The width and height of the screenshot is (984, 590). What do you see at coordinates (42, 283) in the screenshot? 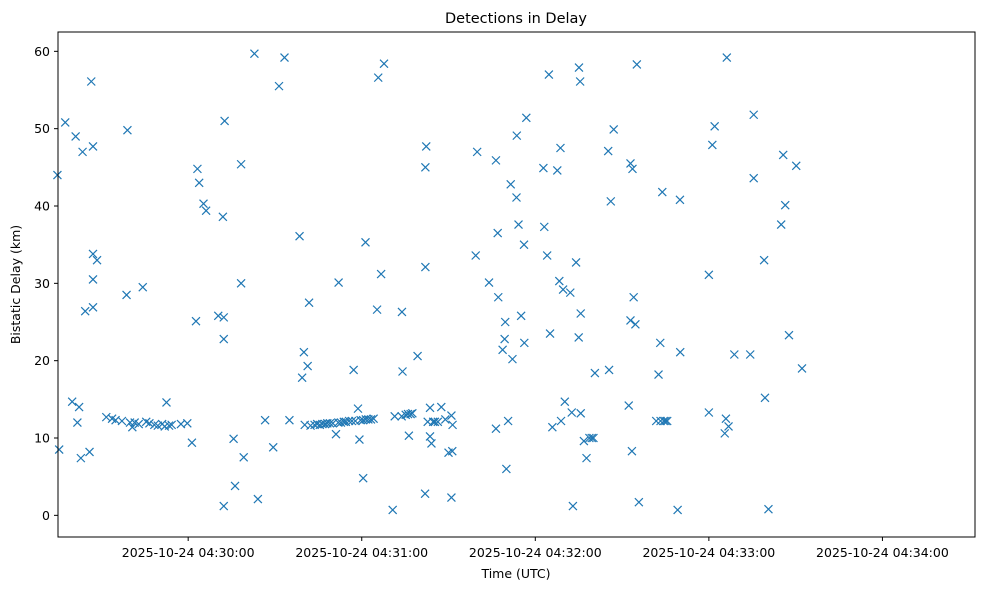
I see `y-tick-label: 30` at bounding box center [42, 283].